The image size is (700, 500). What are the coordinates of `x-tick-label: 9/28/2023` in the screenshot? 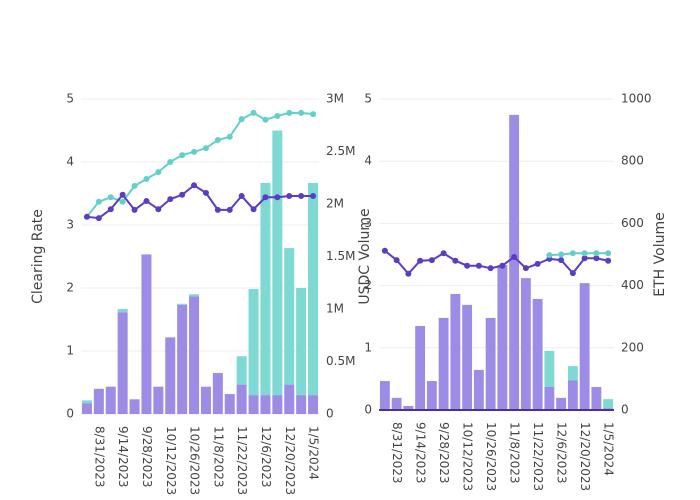 It's located at (444, 453).